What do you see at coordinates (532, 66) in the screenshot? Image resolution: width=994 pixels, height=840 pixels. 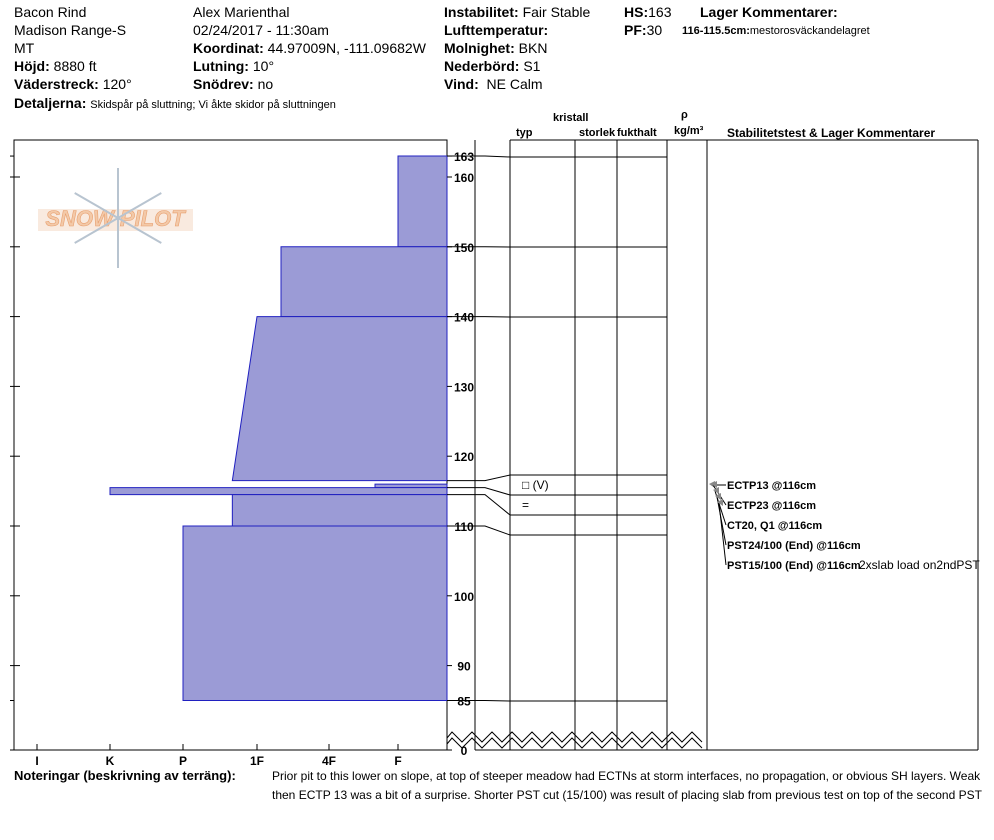 I see `precip: S1` at bounding box center [532, 66].